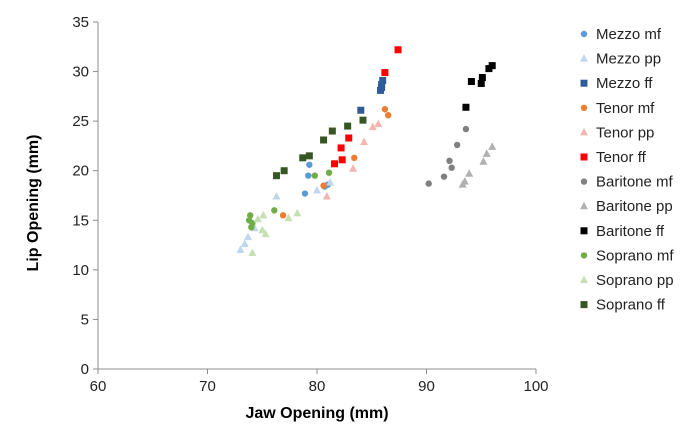  Describe the element at coordinates (584, 108) in the screenshot. I see `legend-marker-tenor-mf` at that location.